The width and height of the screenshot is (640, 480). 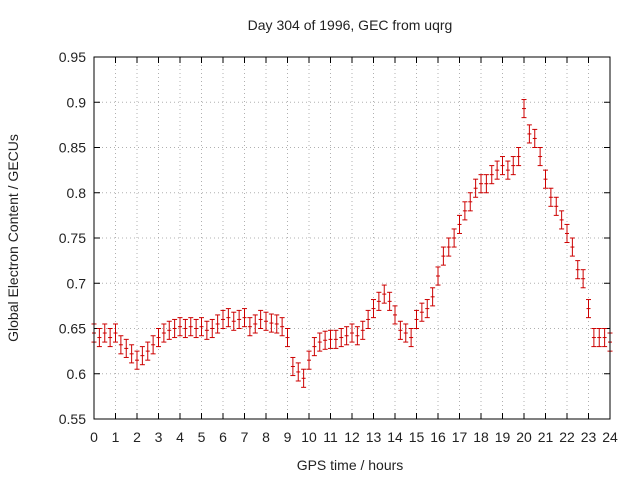 I want to click on x-tick-label: 12, so click(x=352, y=437).